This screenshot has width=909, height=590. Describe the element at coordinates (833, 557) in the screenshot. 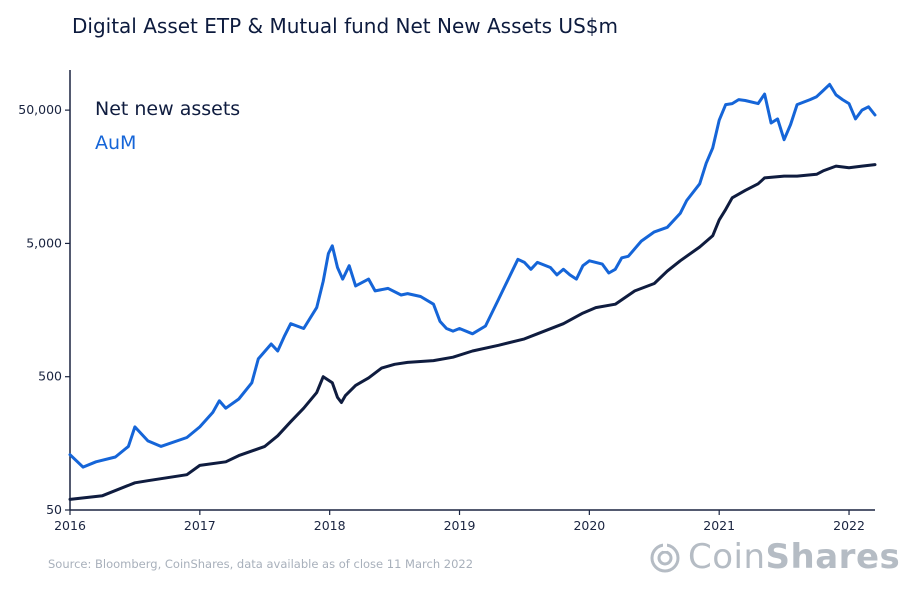

I see `logo-suffix: Shares` at that location.